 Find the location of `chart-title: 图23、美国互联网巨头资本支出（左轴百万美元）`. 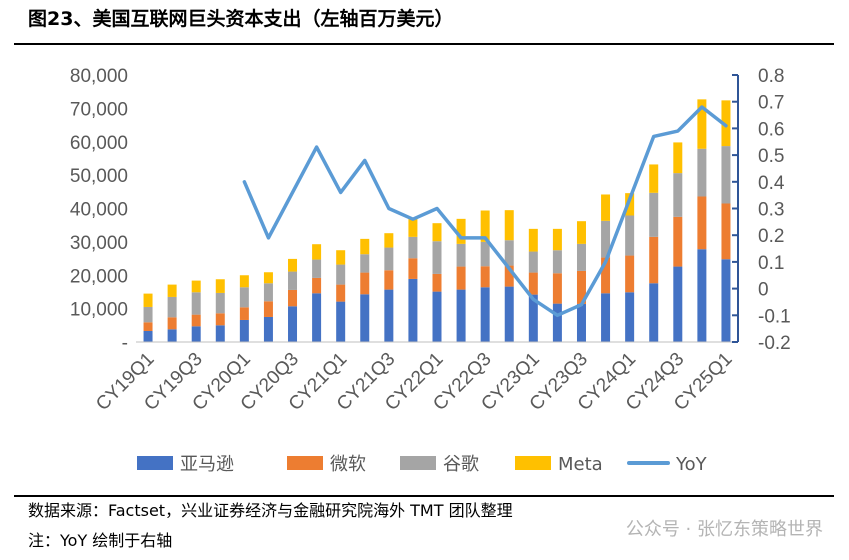

chart-title: 图23、美国互联网巨头资本支出（左轴百万美元） is located at coordinates (241, 19).